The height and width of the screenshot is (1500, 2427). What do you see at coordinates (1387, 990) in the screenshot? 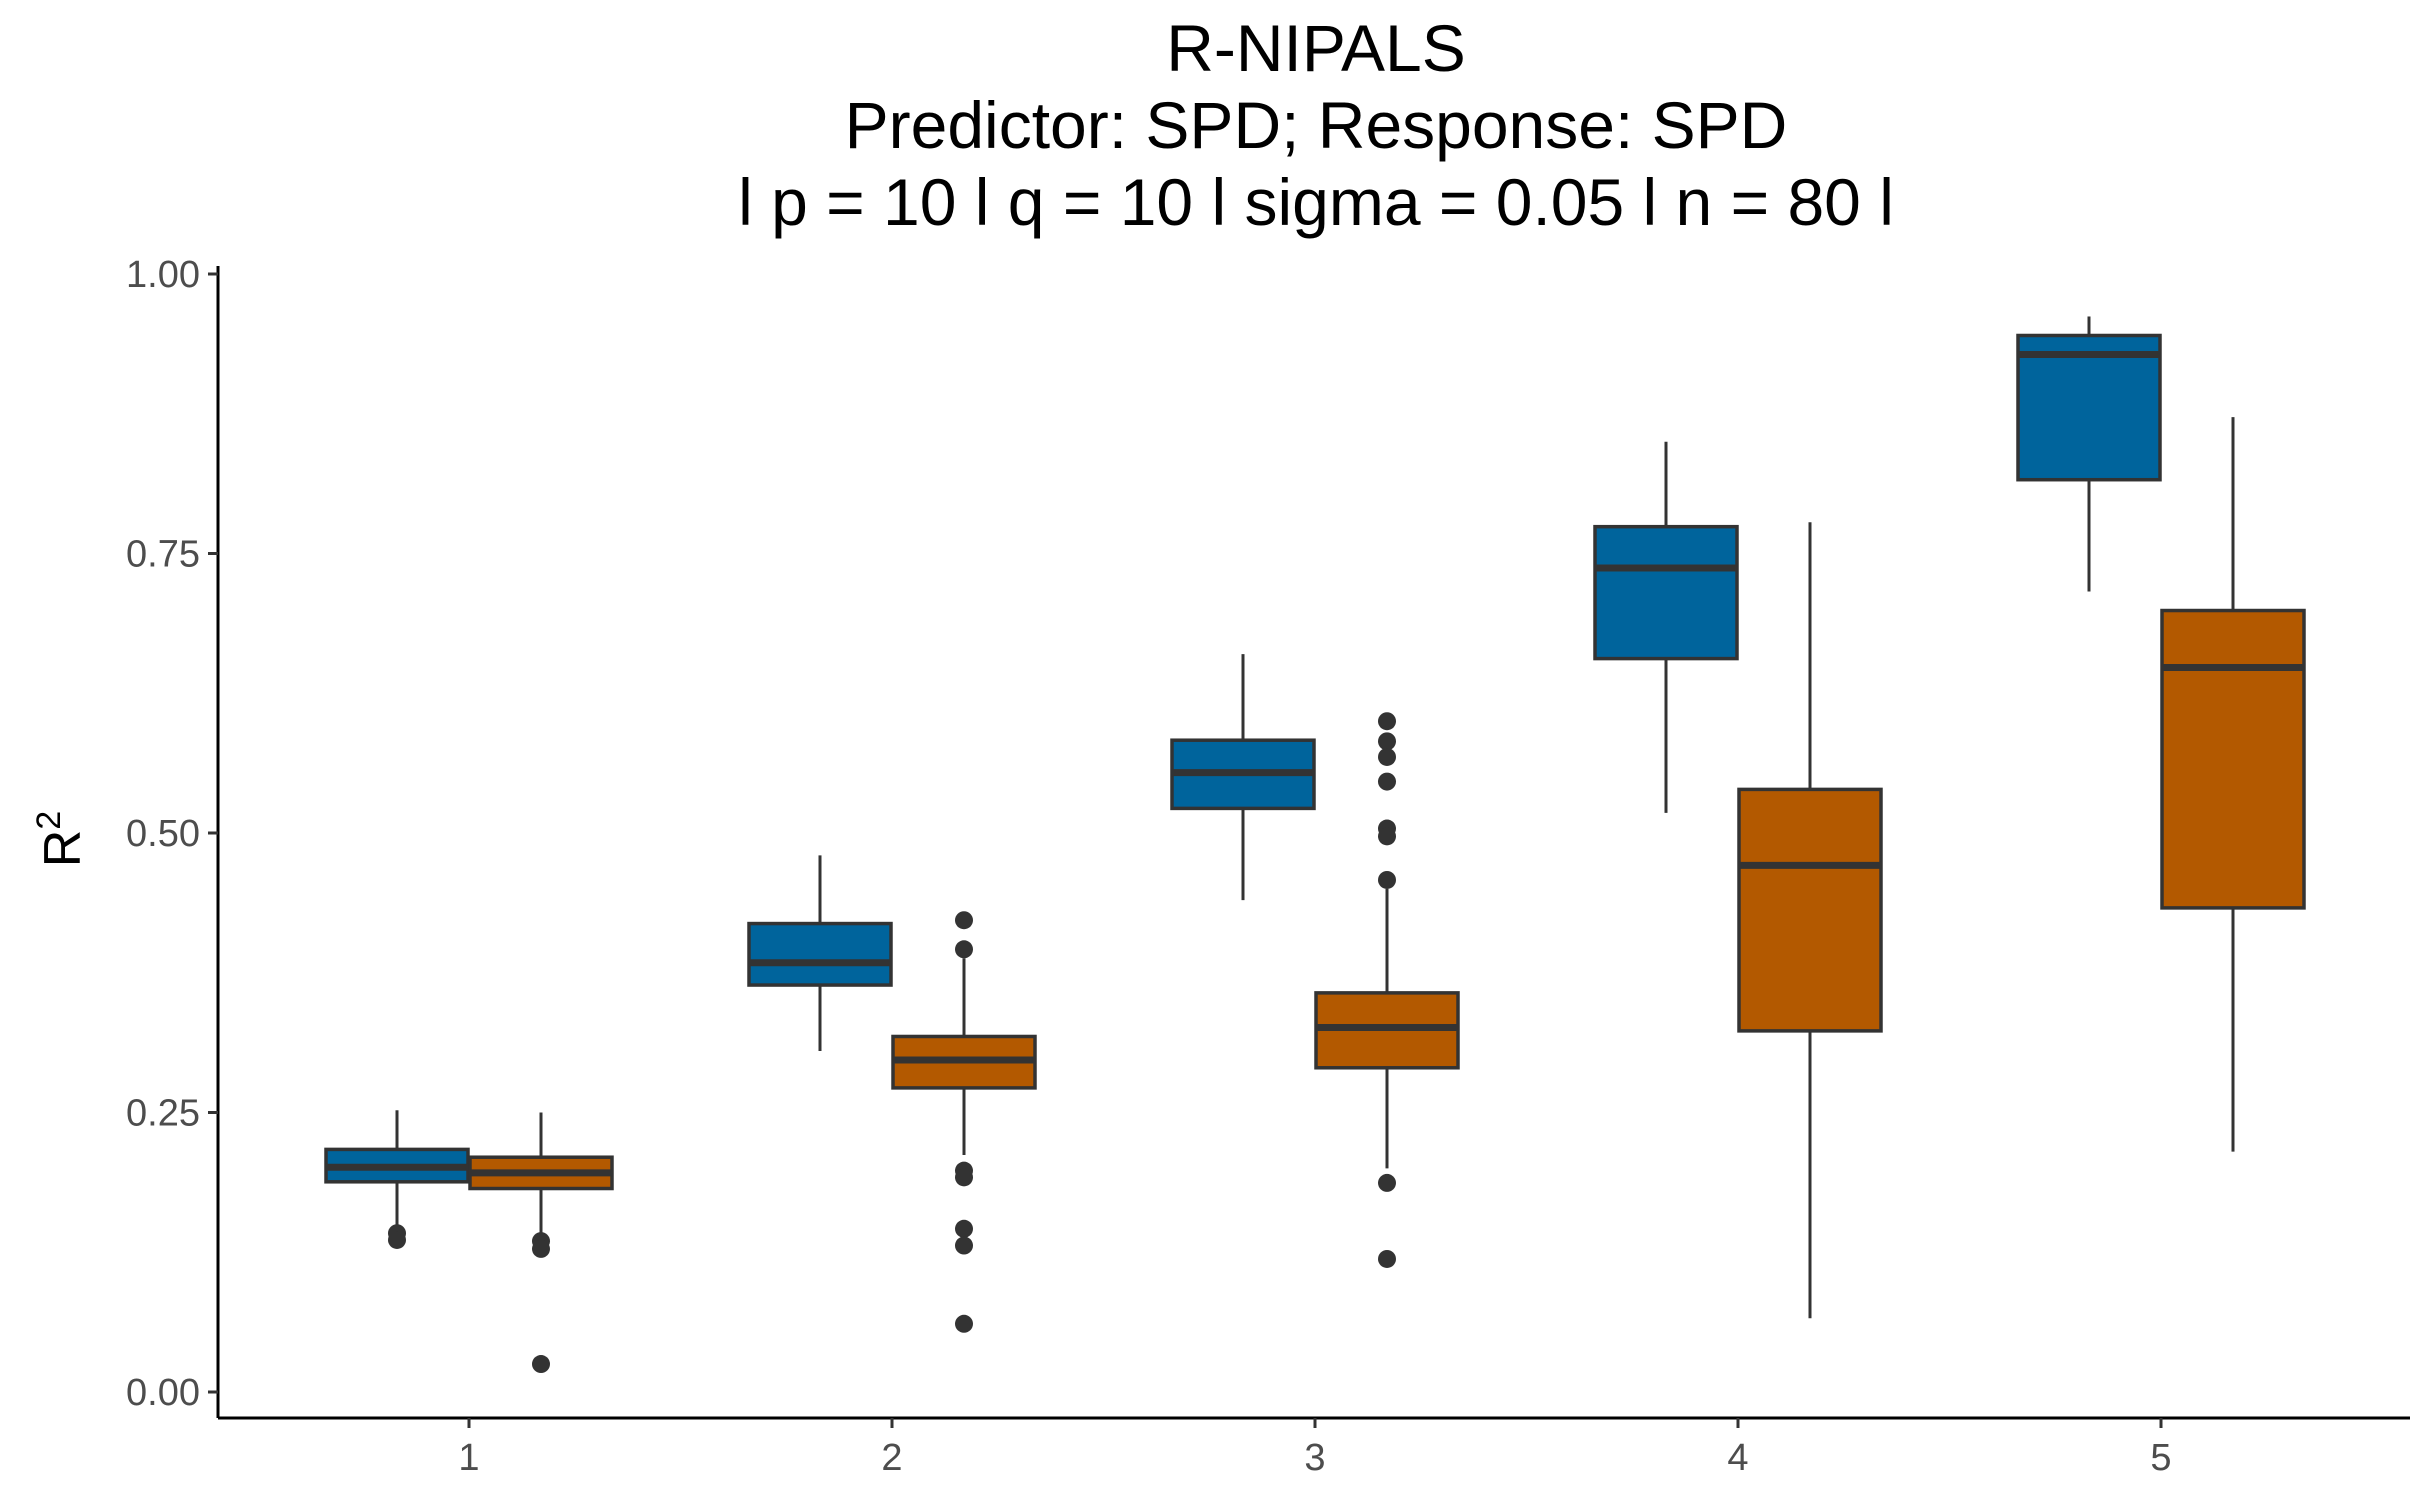
I see `box-group-series2-cat3` at bounding box center [1387, 990].